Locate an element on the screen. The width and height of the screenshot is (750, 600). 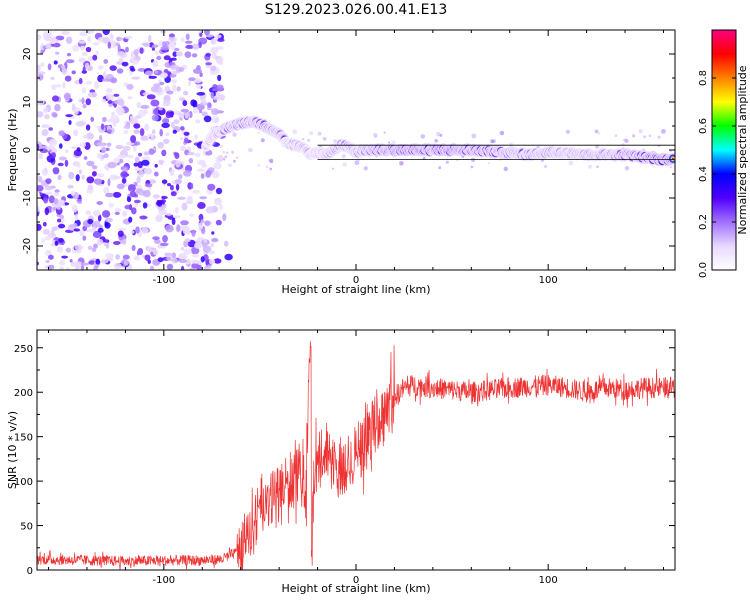
y-tick-label: 0 is located at coordinates (30, 571).